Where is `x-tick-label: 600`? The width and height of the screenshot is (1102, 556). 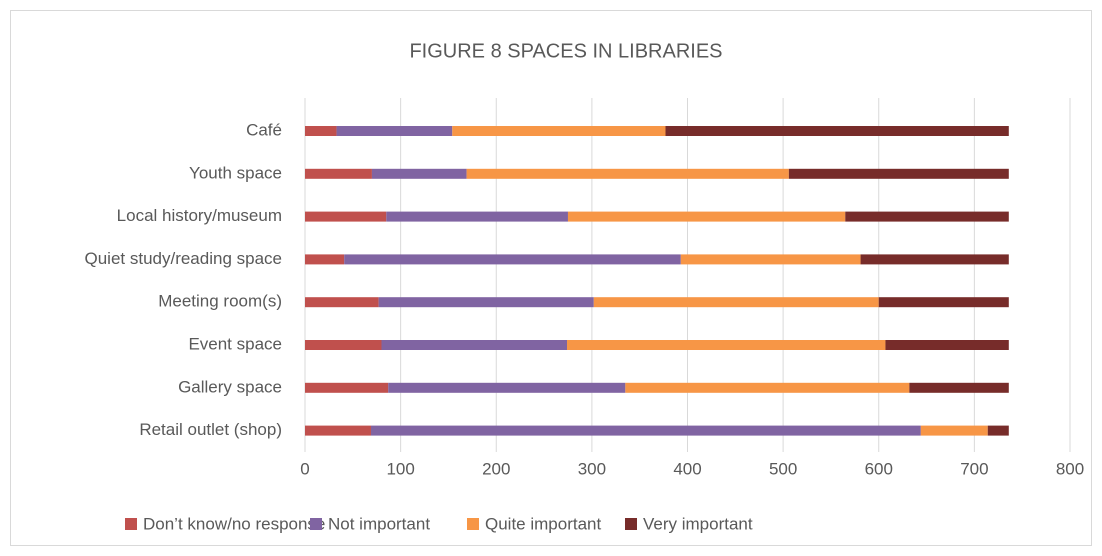 x-tick-label: 600 is located at coordinates (879, 468).